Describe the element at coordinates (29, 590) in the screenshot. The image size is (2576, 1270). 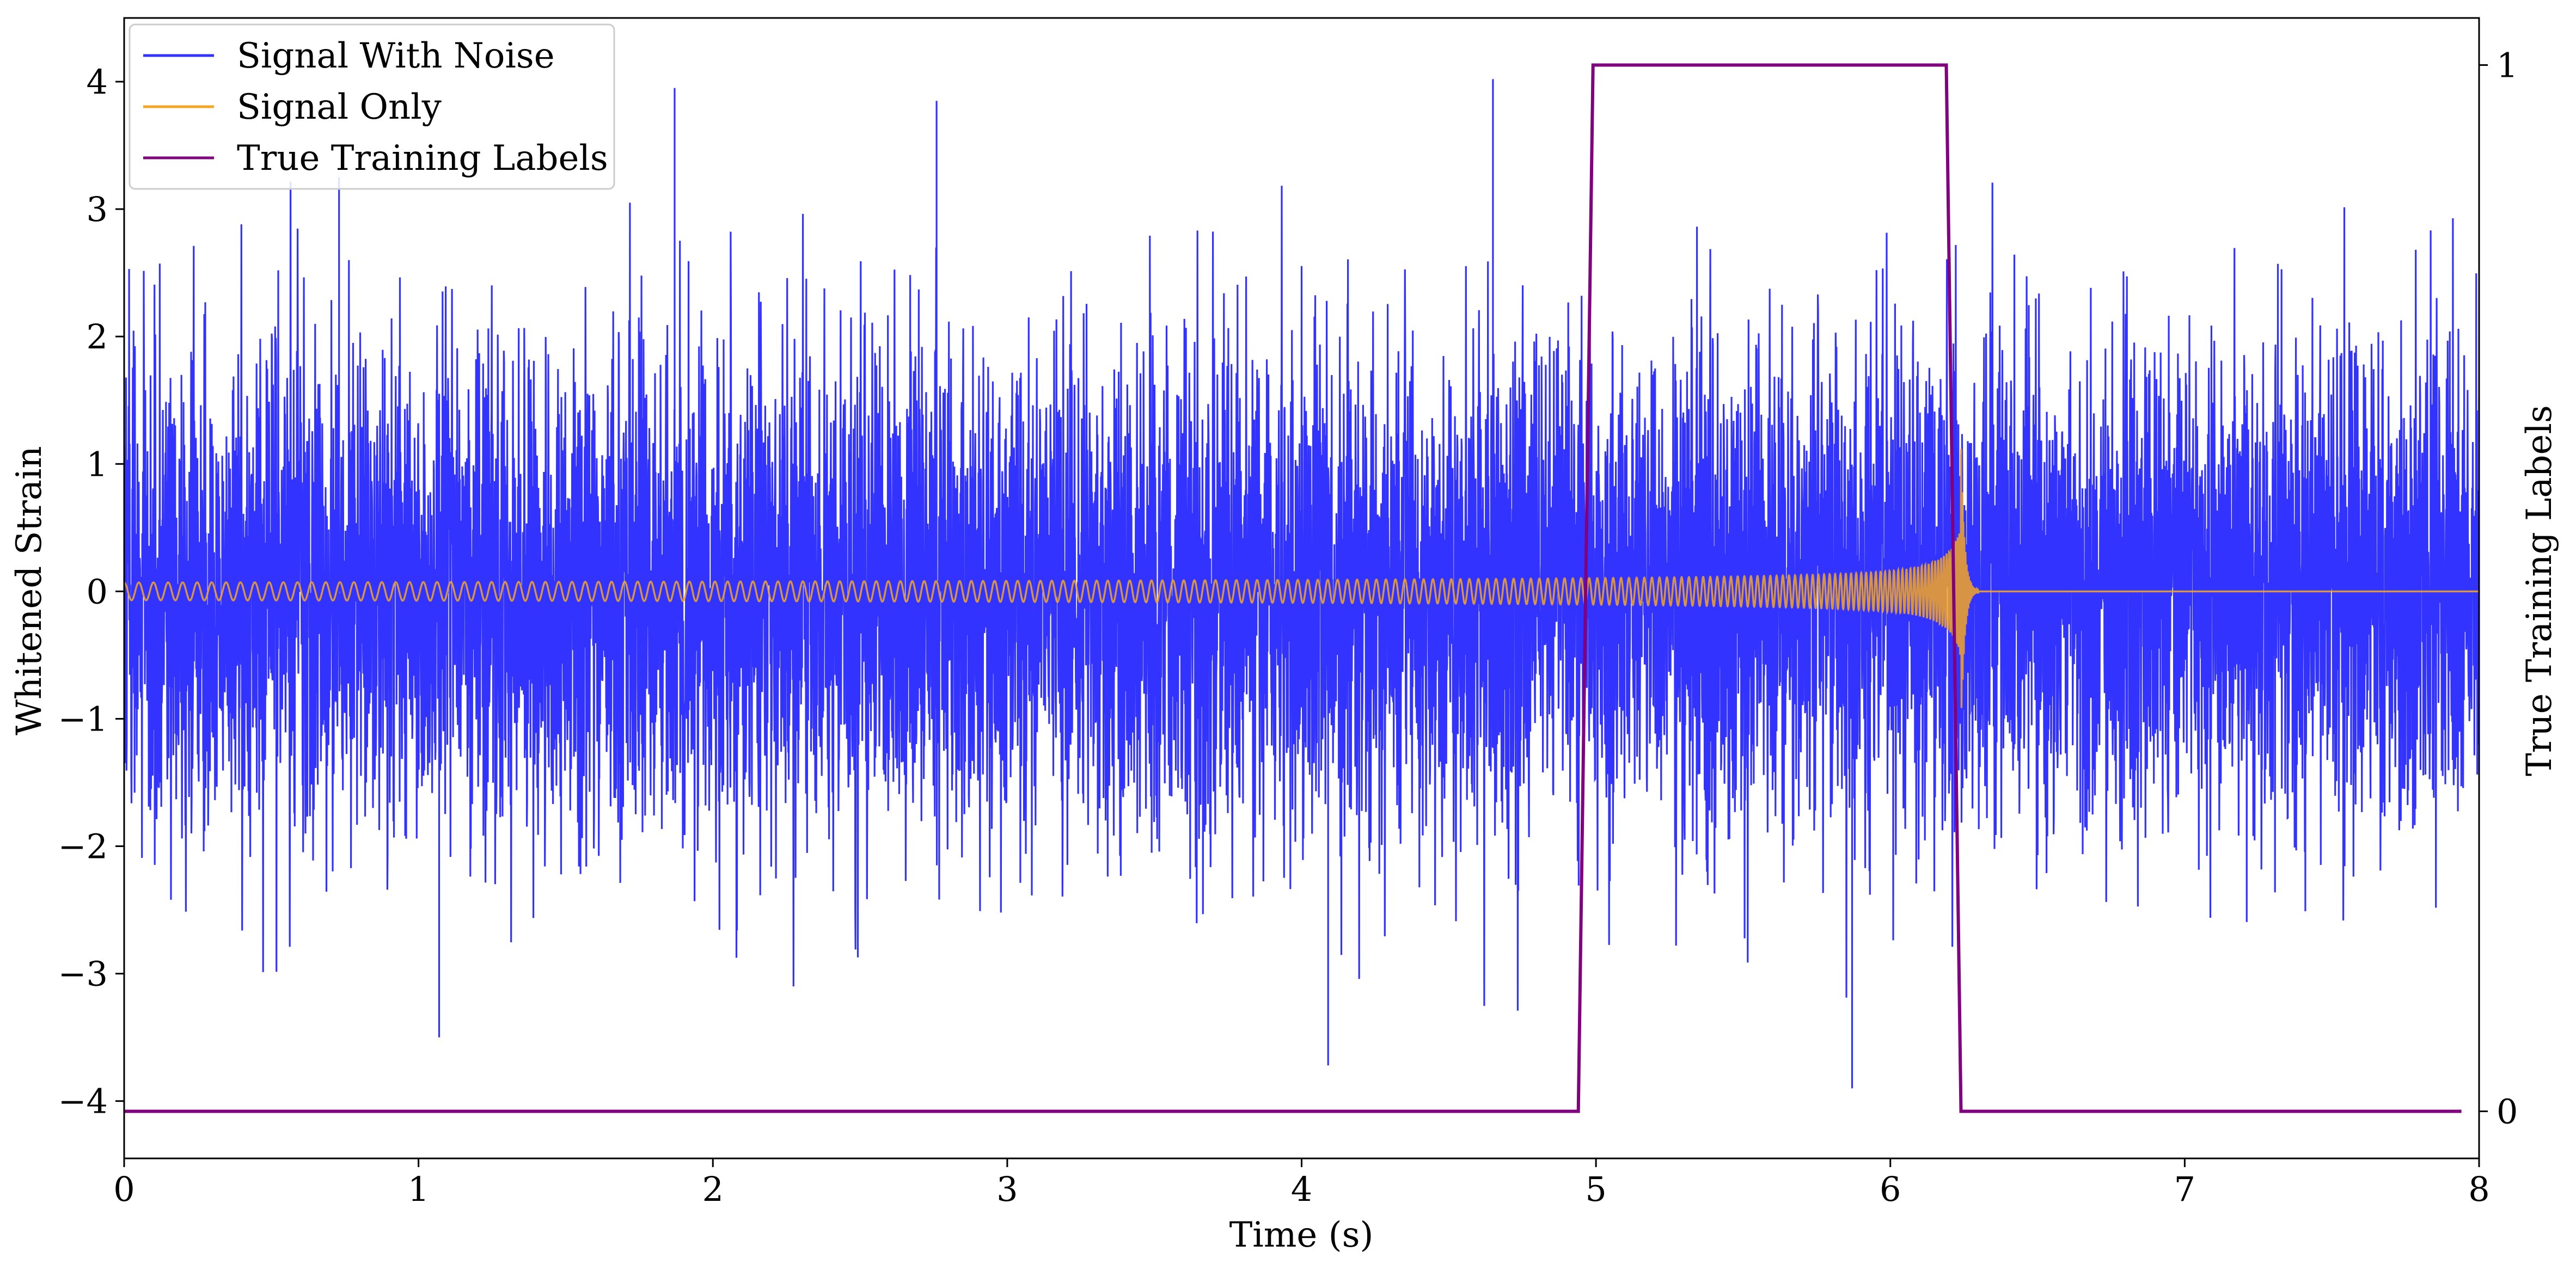
I see `y-axis-label: Whitened Strain` at that location.